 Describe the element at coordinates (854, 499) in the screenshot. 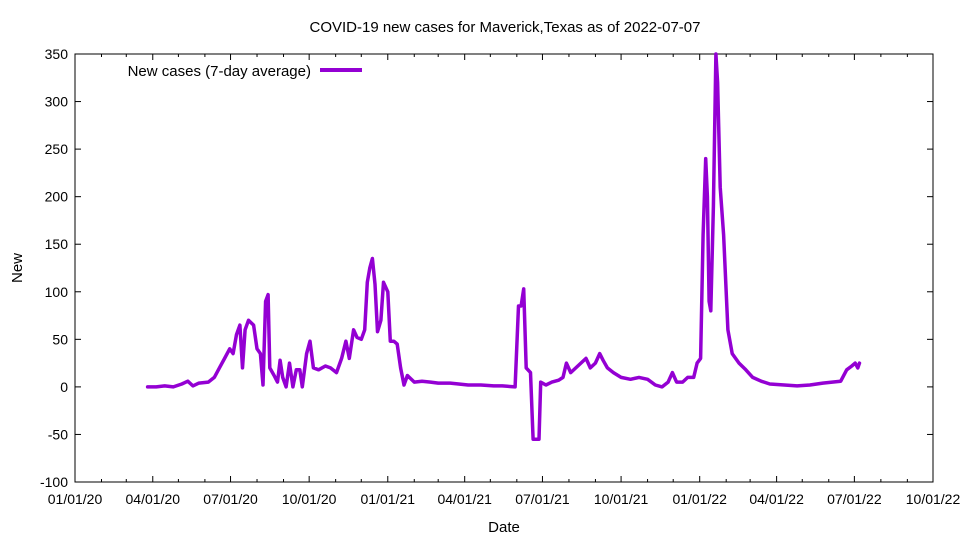

I see `x-tick-label-10: 07/01/22` at that location.